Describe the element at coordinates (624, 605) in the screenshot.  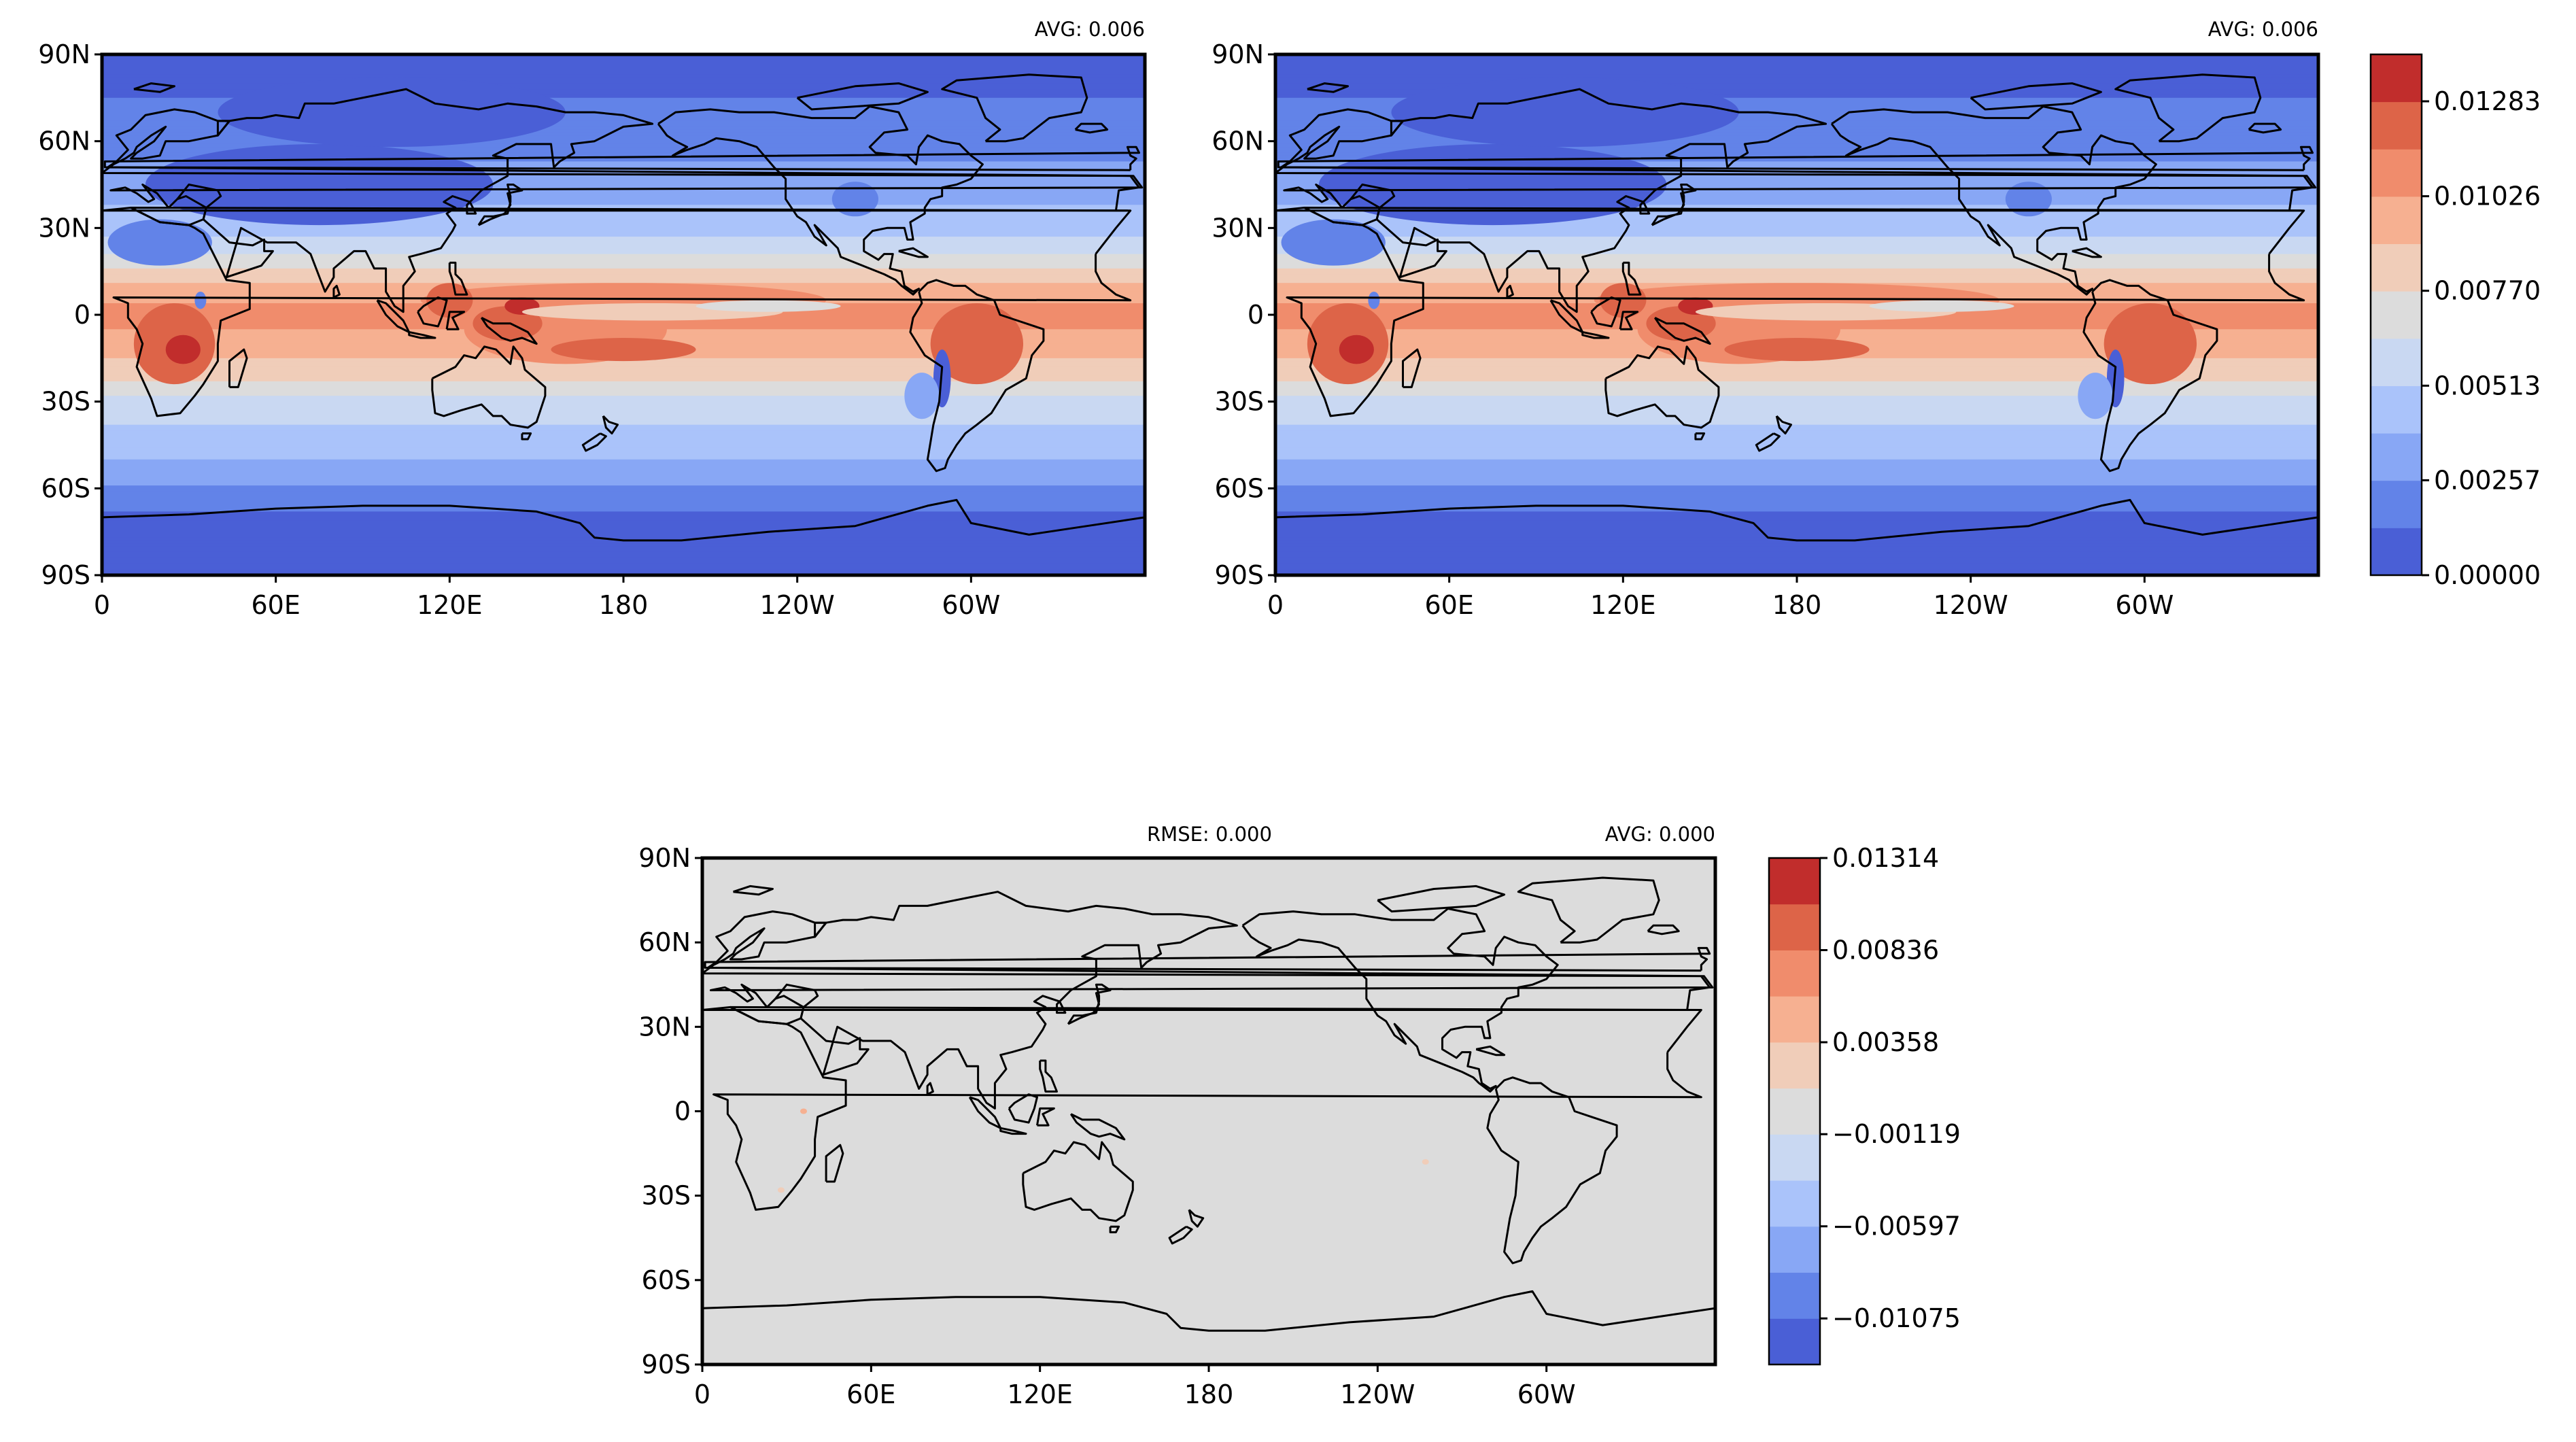
I see `lon-tick-label: 180` at that location.